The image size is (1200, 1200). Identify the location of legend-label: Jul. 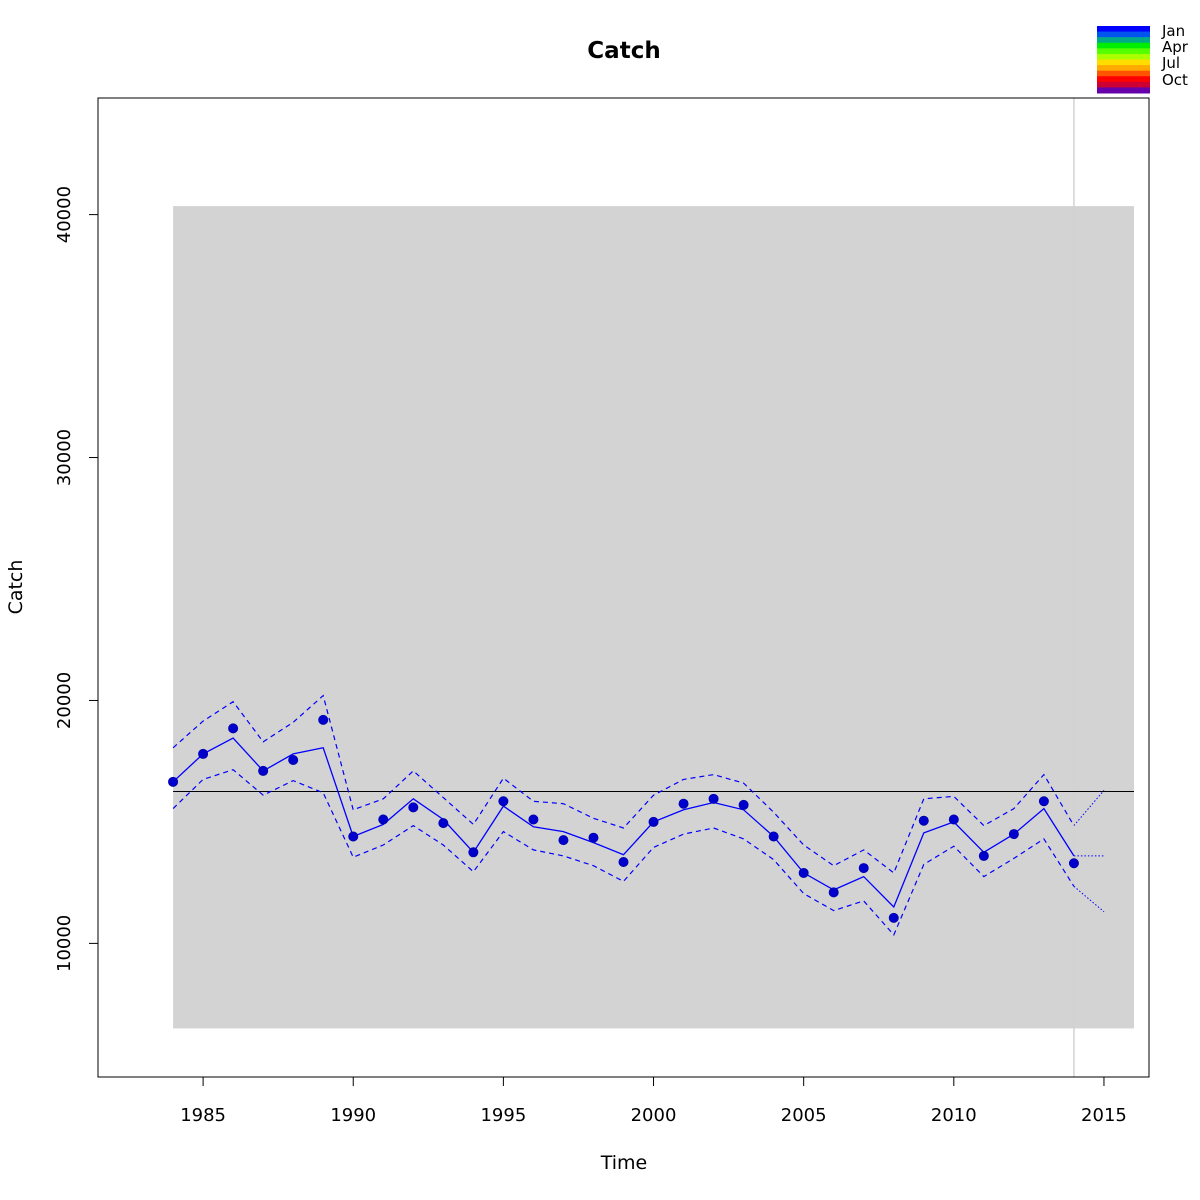
(1170, 63).